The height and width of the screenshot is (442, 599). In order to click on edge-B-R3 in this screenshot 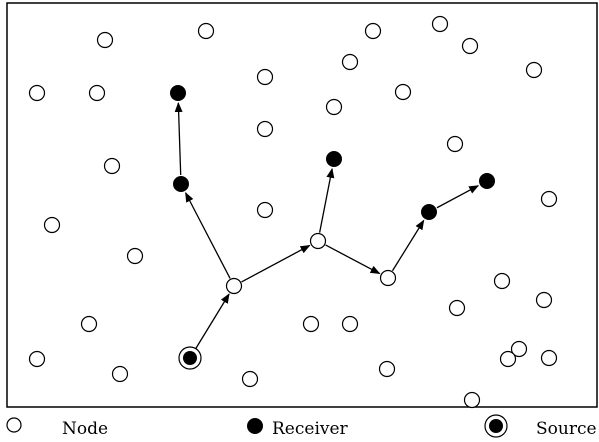, I will do `click(326, 200)`.